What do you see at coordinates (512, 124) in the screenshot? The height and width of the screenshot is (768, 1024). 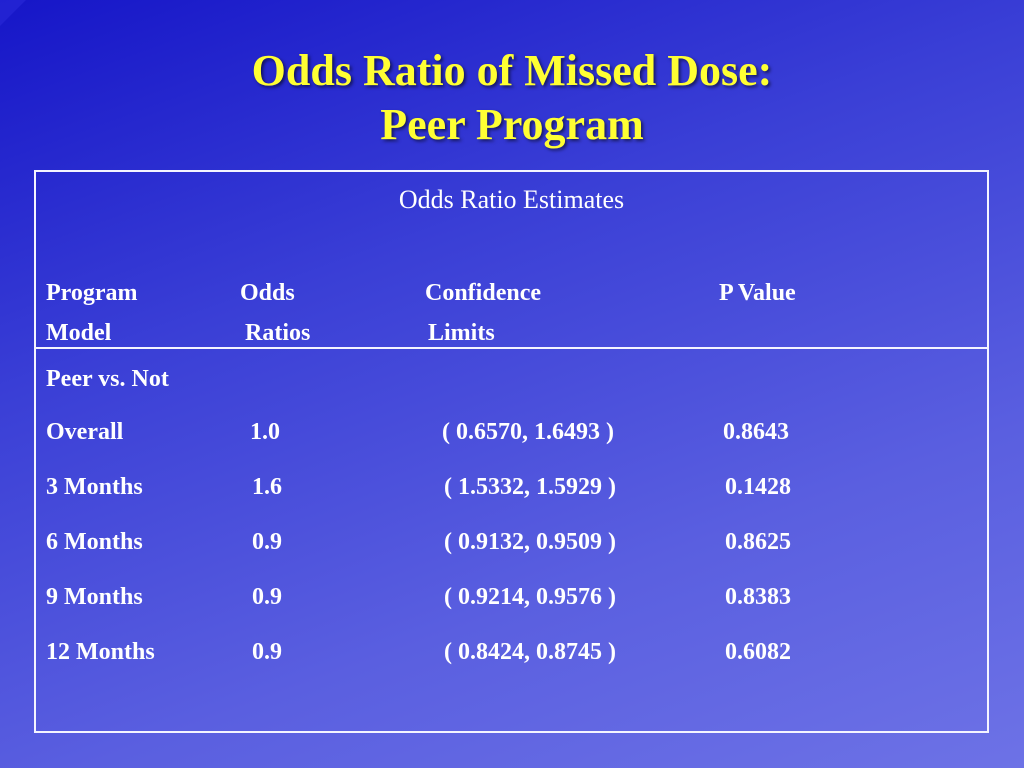 I see `slide-title-line-2: Peer Program` at bounding box center [512, 124].